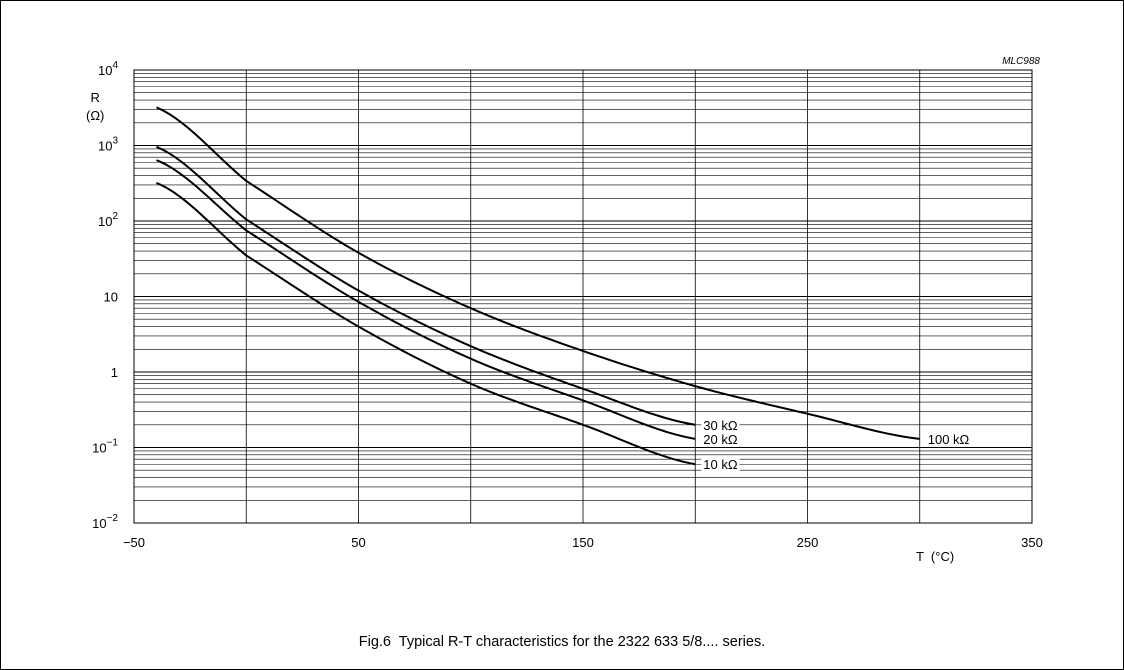 The height and width of the screenshot is (670, 1124). I want to click on y-axis-label-text: R (Ω), so click(95, 106).